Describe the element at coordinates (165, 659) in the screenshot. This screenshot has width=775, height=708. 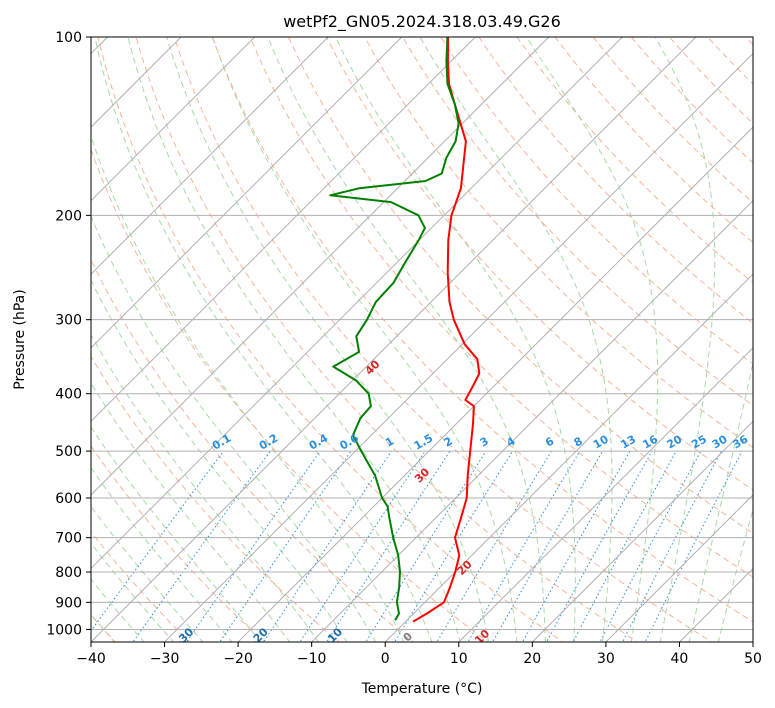
I see `x-tick-label: −30` at that location.